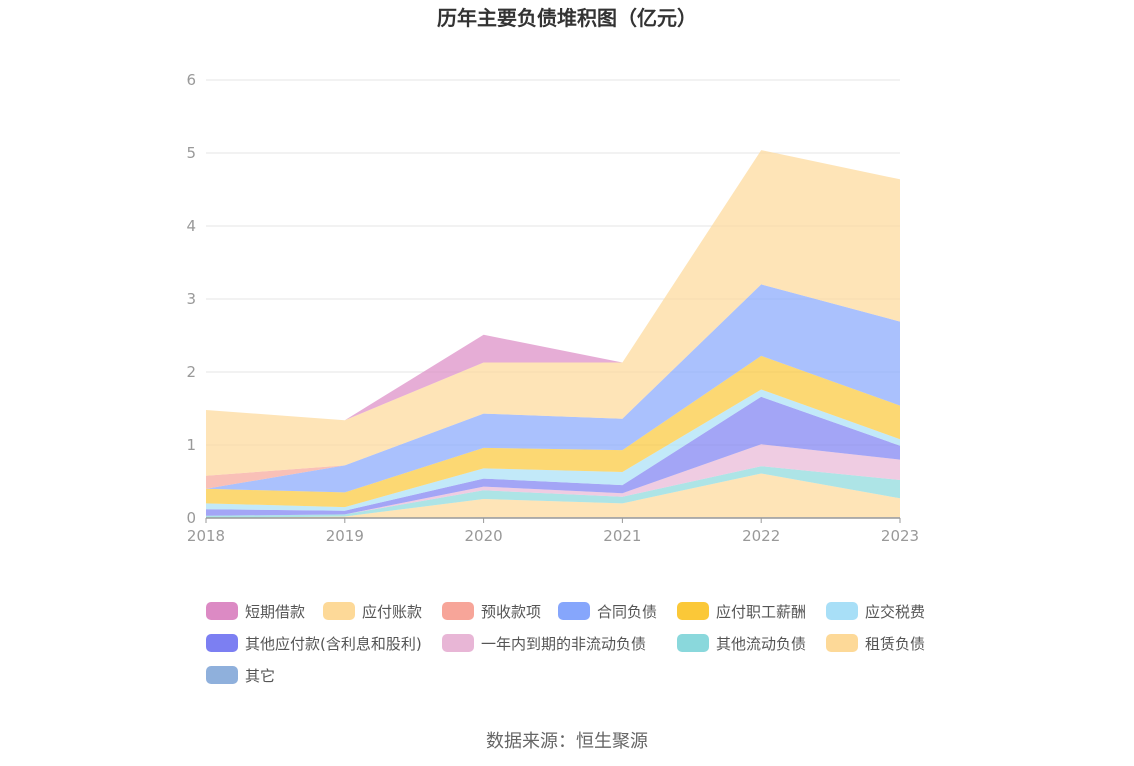  I want to click on legend-label: 短期借款, so click(275, 612).